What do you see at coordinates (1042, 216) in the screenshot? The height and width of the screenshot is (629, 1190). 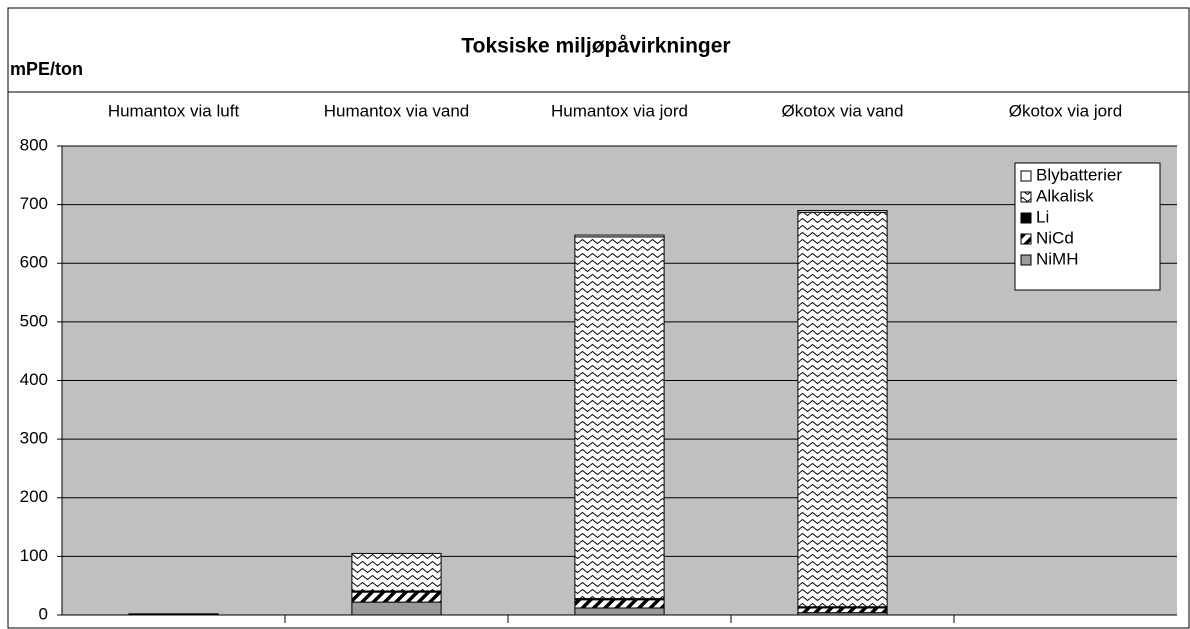 I see `legend-label: Li` at bounding box center [1042, 216].